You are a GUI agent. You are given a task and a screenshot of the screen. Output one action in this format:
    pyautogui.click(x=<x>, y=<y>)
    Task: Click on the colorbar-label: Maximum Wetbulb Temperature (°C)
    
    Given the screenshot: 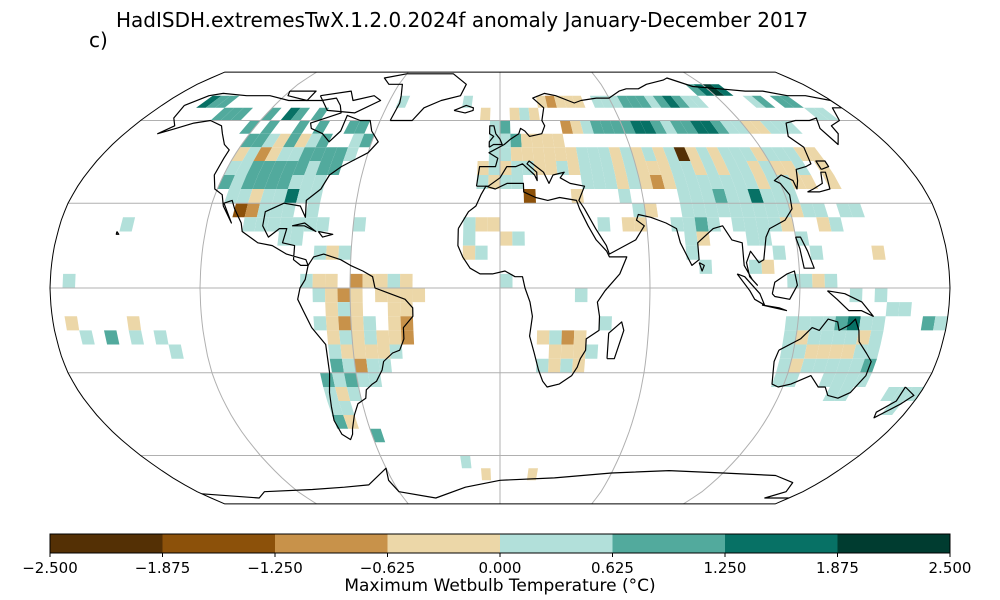 What is the action you would take?
    pyautogui.click(x=500, y=586)
    